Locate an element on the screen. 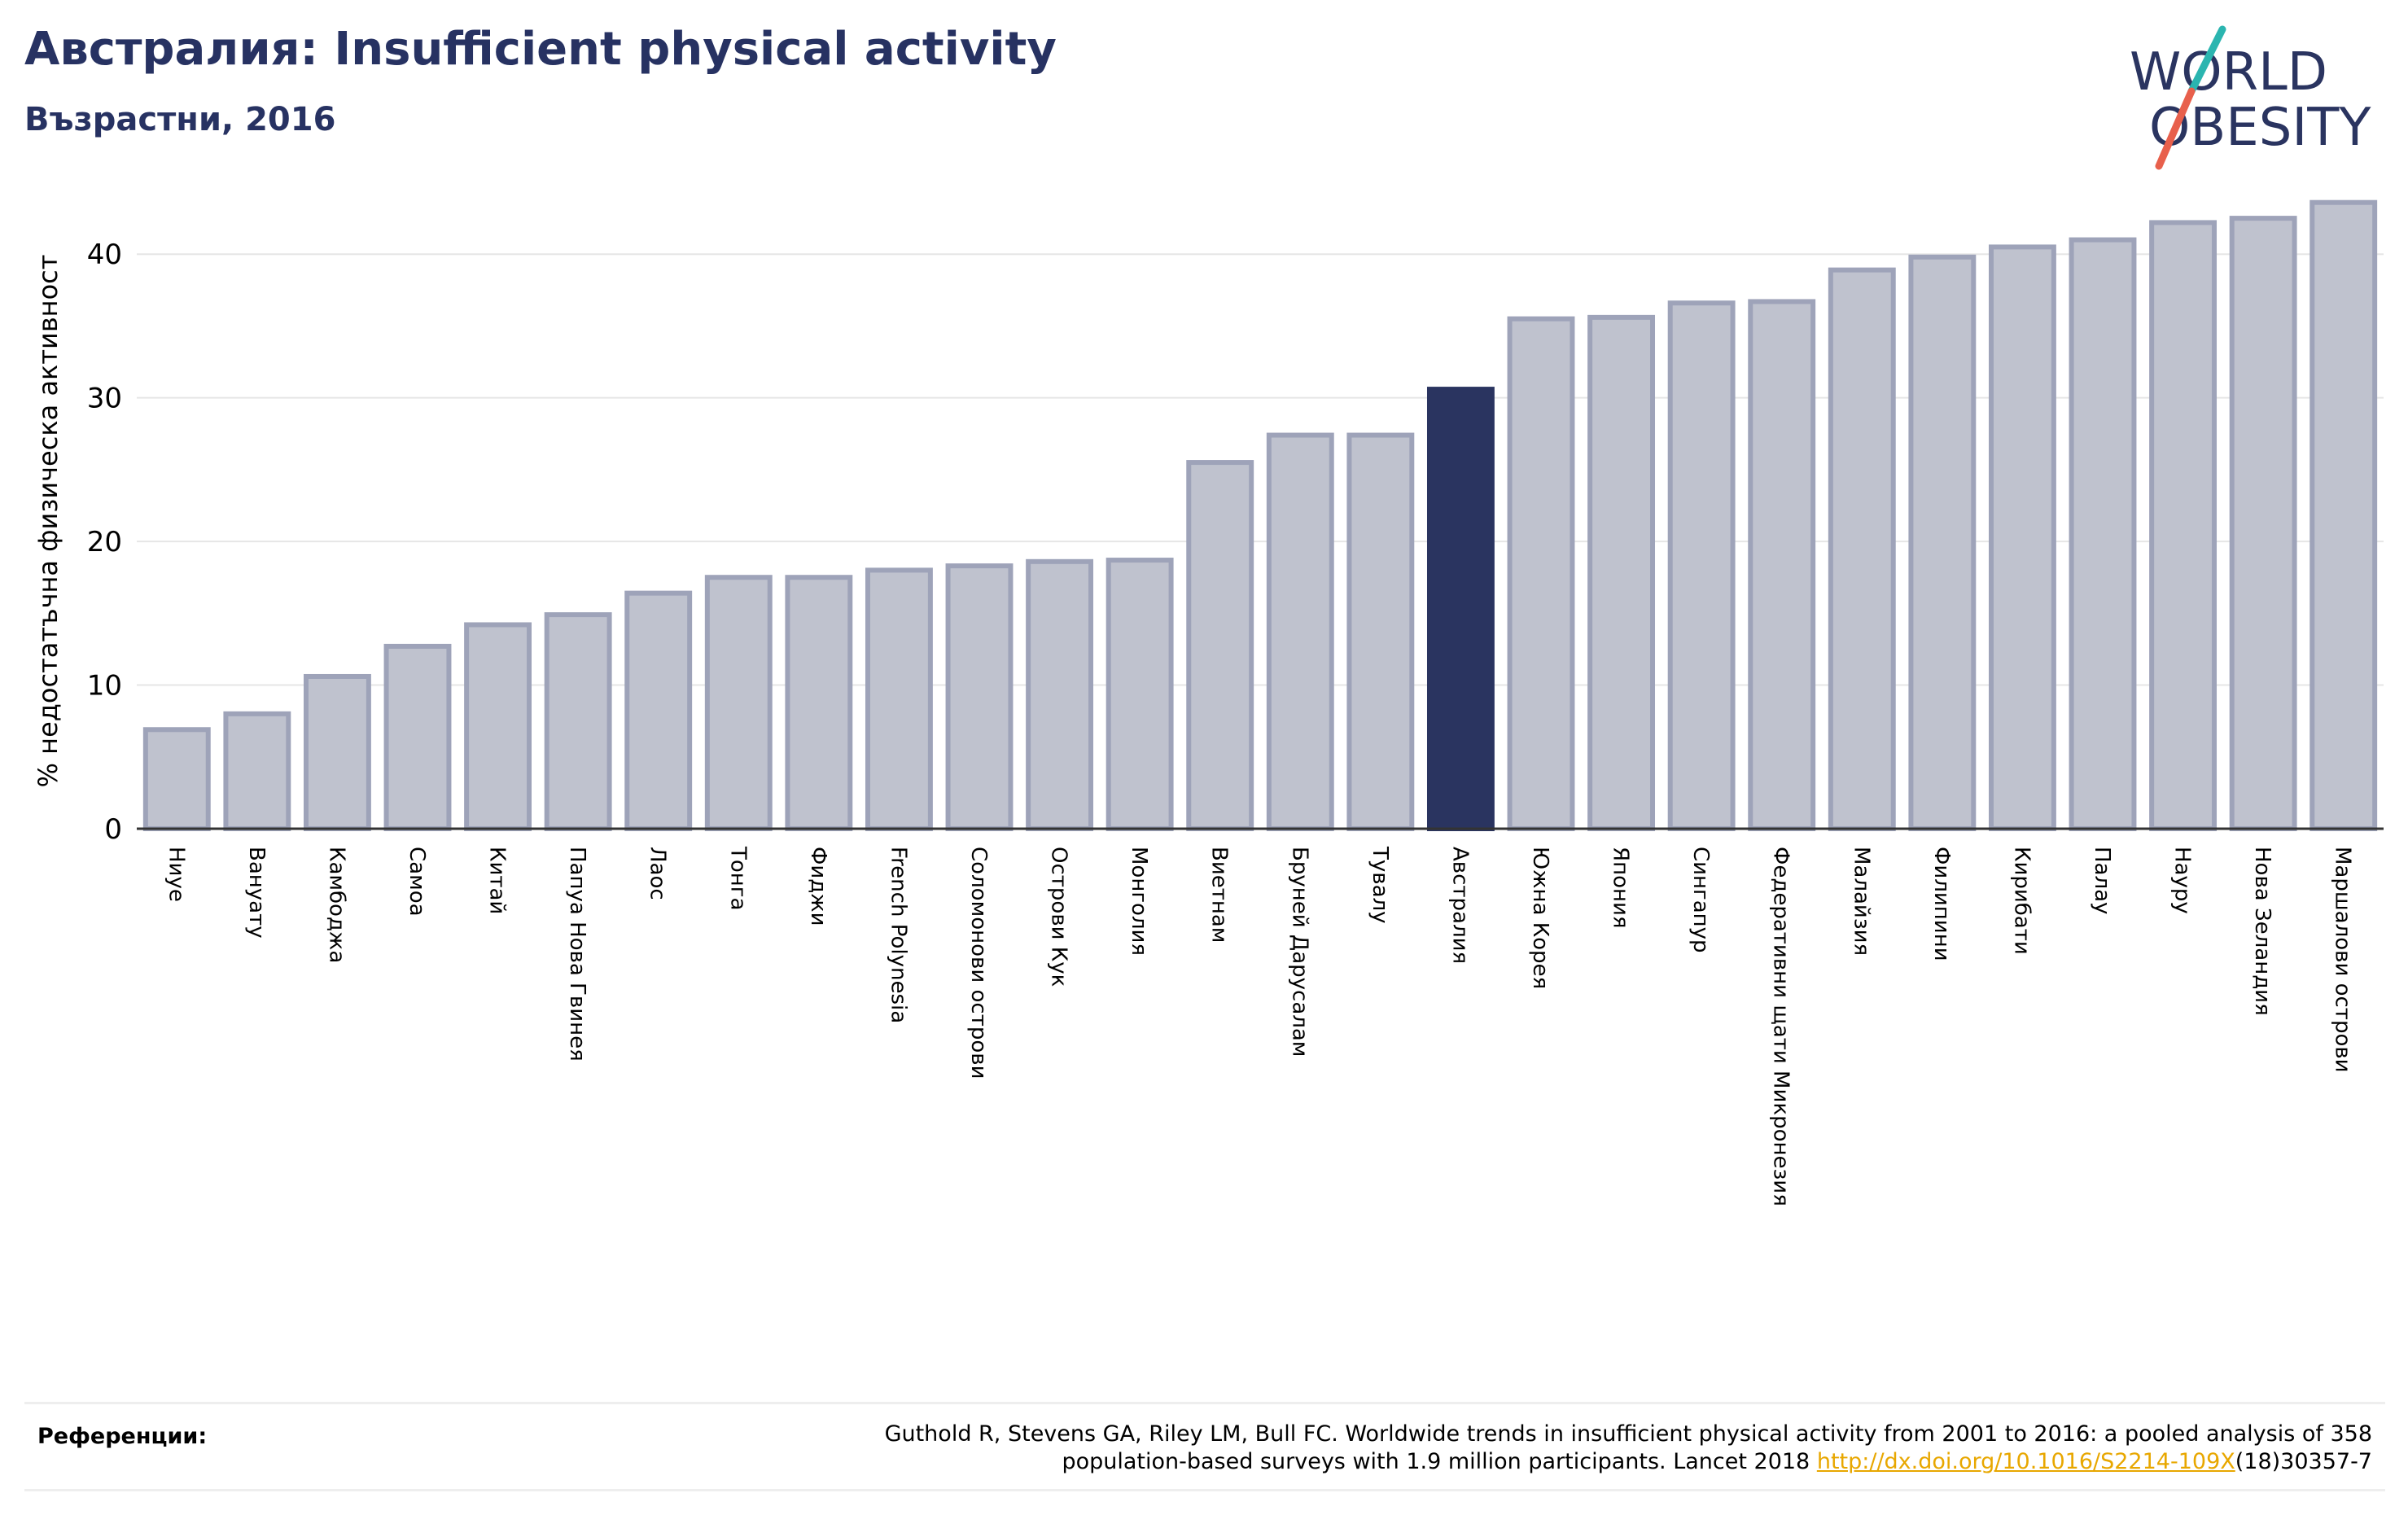  x-tick-label: Малайзия is located at coordinates (1861, 901).